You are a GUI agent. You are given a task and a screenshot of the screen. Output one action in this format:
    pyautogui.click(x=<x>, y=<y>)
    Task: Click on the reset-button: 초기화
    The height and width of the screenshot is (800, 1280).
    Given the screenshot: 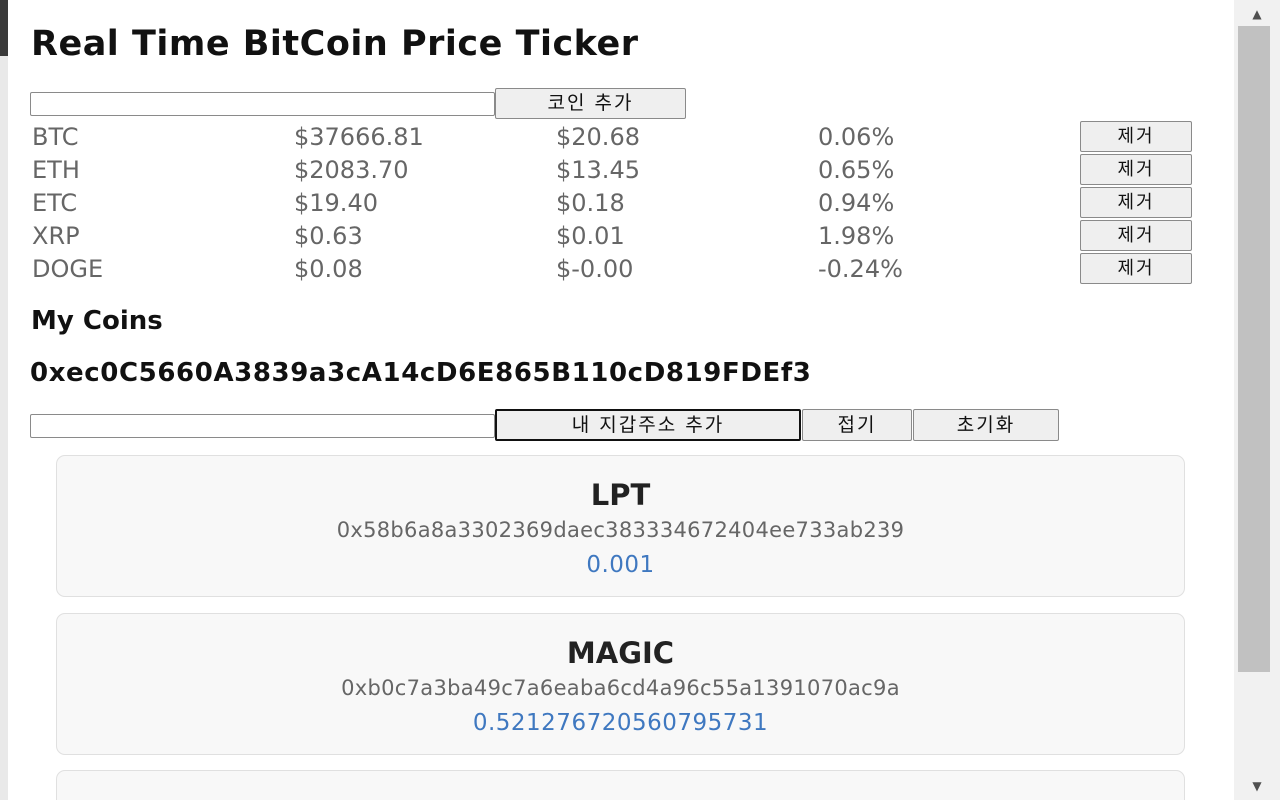 What is the action you would take?
    pyautogui.click(x=986, y=425)
    